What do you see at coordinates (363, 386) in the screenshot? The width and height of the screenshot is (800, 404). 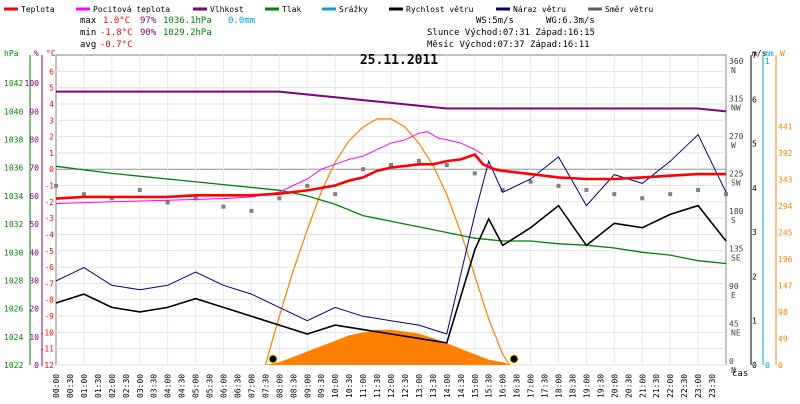 I see `x-tick-label: 11:00` at bounding box center [363, 386].